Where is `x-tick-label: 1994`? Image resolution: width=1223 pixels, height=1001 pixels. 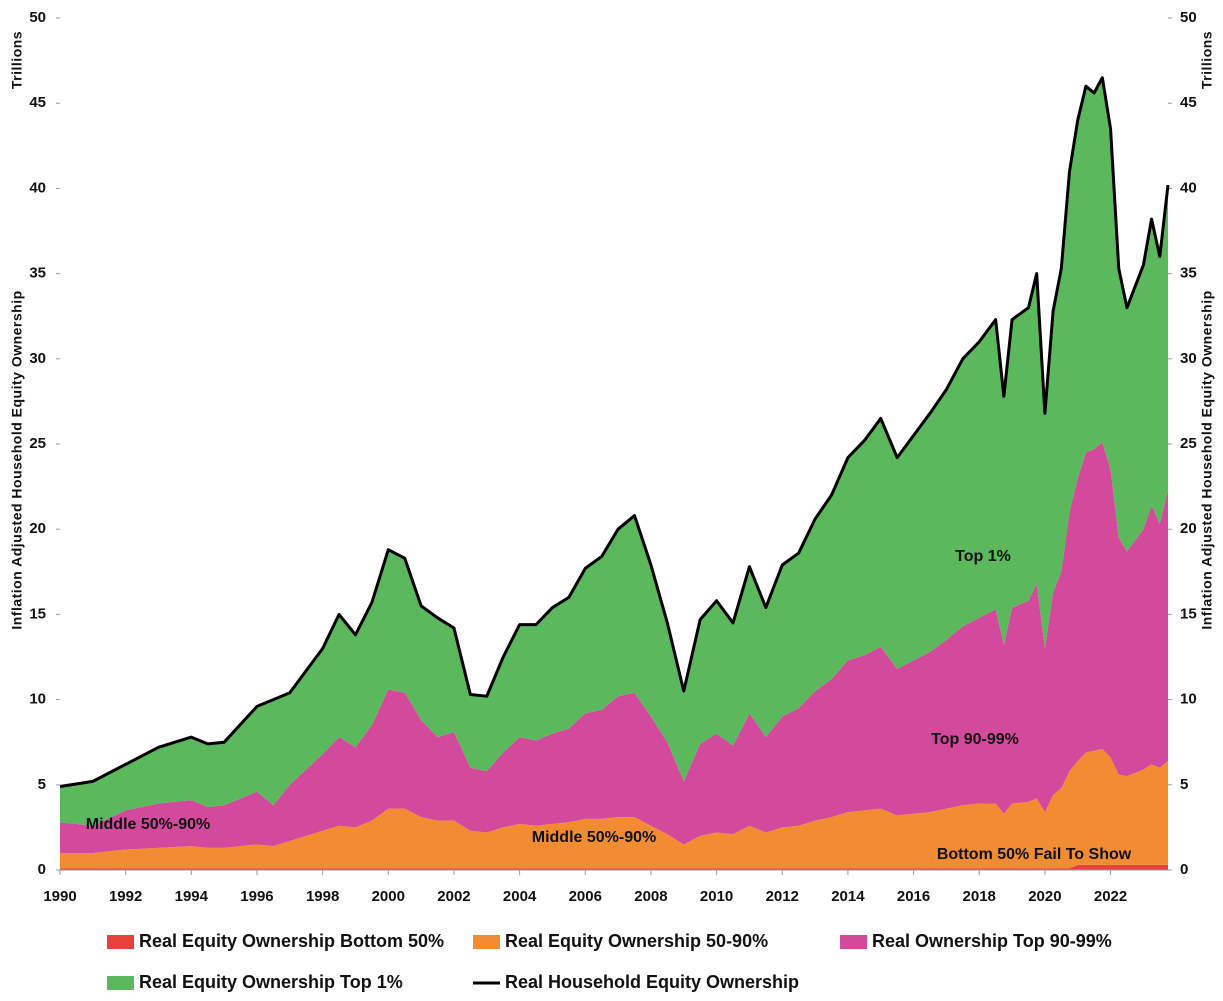
x-tick-label: 1994 is located at coordinates (192, 896).